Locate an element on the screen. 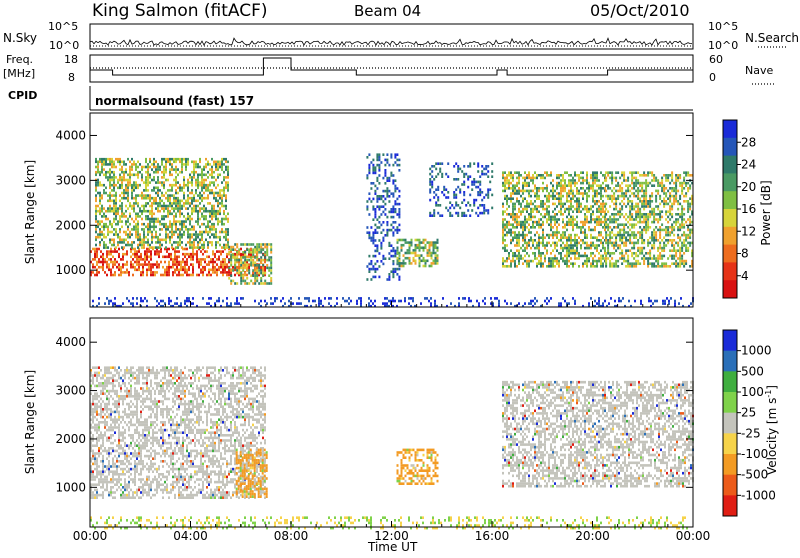 The width and height of the screenshot is (800, 558). colorbar-segment is located at coordinates (730, 289).